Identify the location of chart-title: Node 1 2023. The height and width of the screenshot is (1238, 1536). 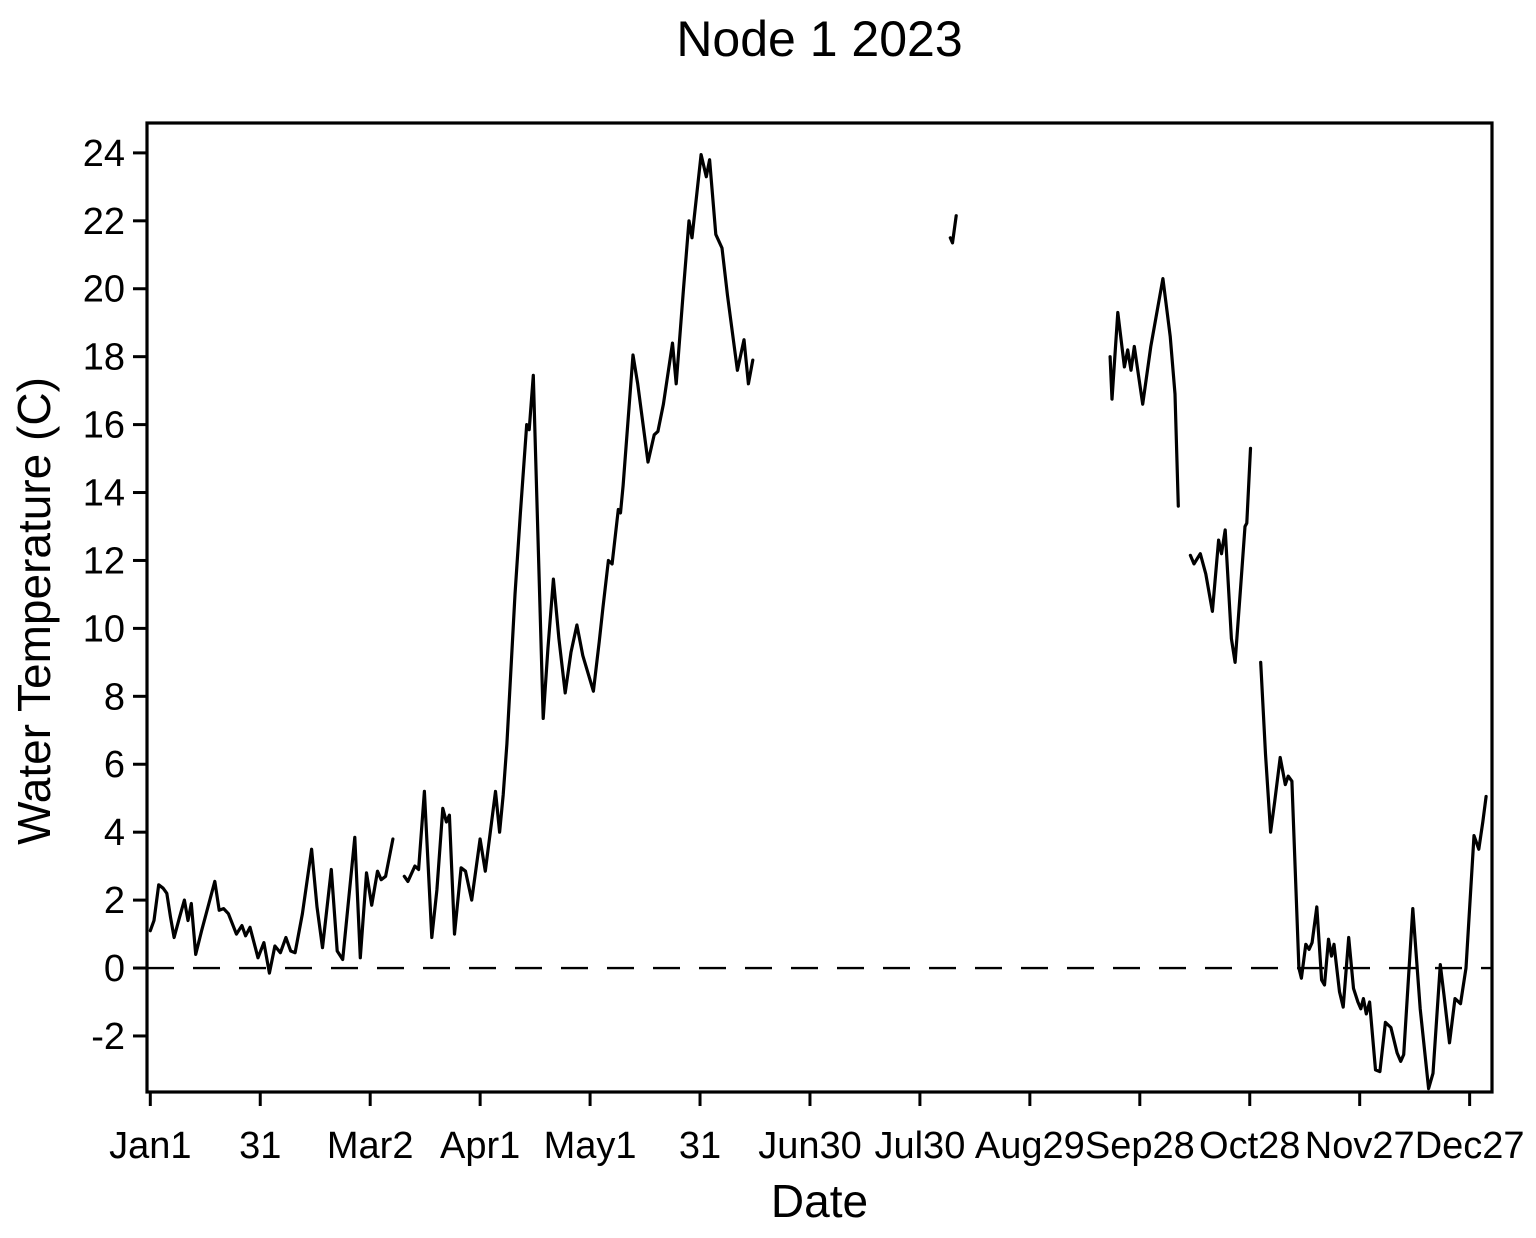
(819, 39).